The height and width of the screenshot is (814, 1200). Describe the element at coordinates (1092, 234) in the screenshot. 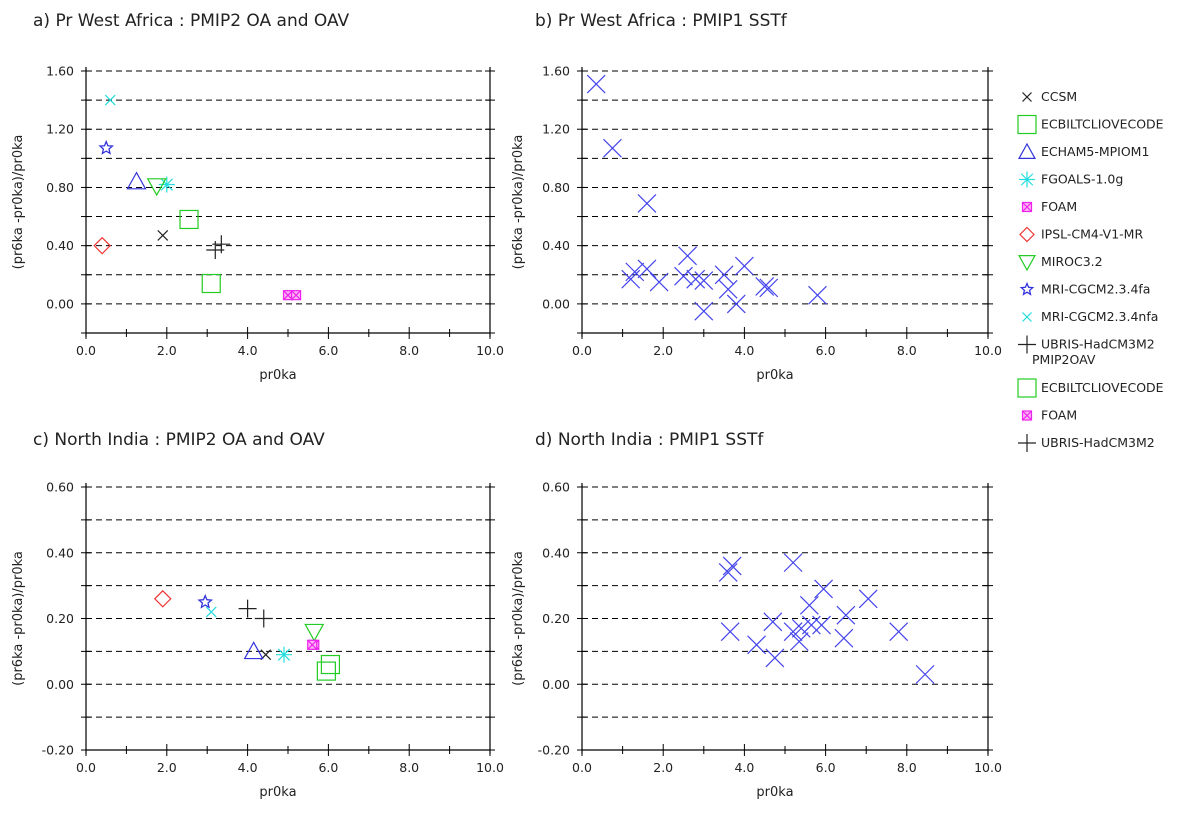

I see `legend-label: IPSL-CM4-V1-MR` at that location.